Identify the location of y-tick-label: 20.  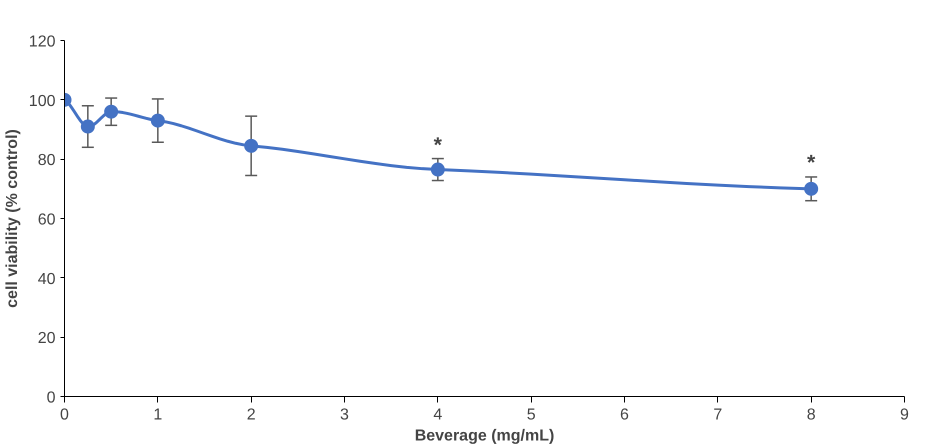
(47, 339).